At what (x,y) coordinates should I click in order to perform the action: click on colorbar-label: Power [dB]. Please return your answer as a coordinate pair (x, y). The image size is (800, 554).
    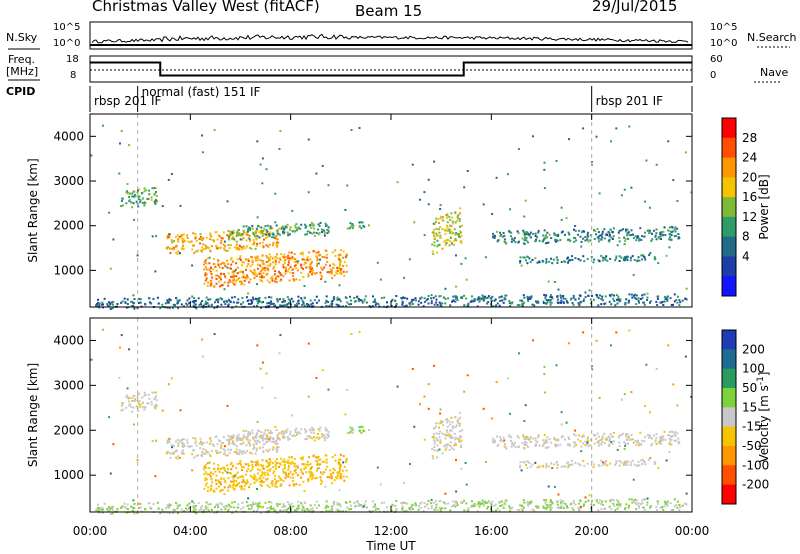
    Looking at the image, I should click on (764, 206).